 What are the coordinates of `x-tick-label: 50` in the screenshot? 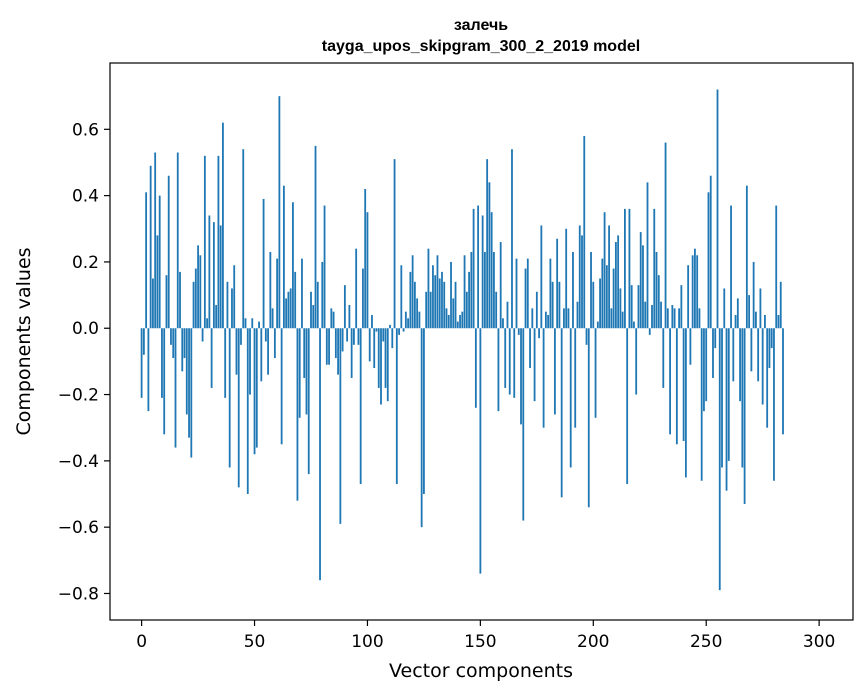 It's located at (255, 642).